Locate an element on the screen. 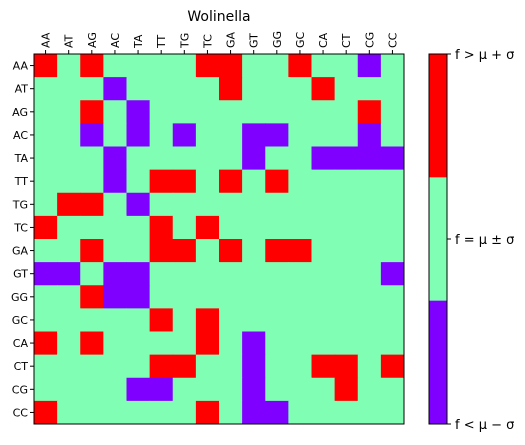 This screenshot has height=445, width=525. heatmap-cell-GG-GG is located at coordinates (277, 297).